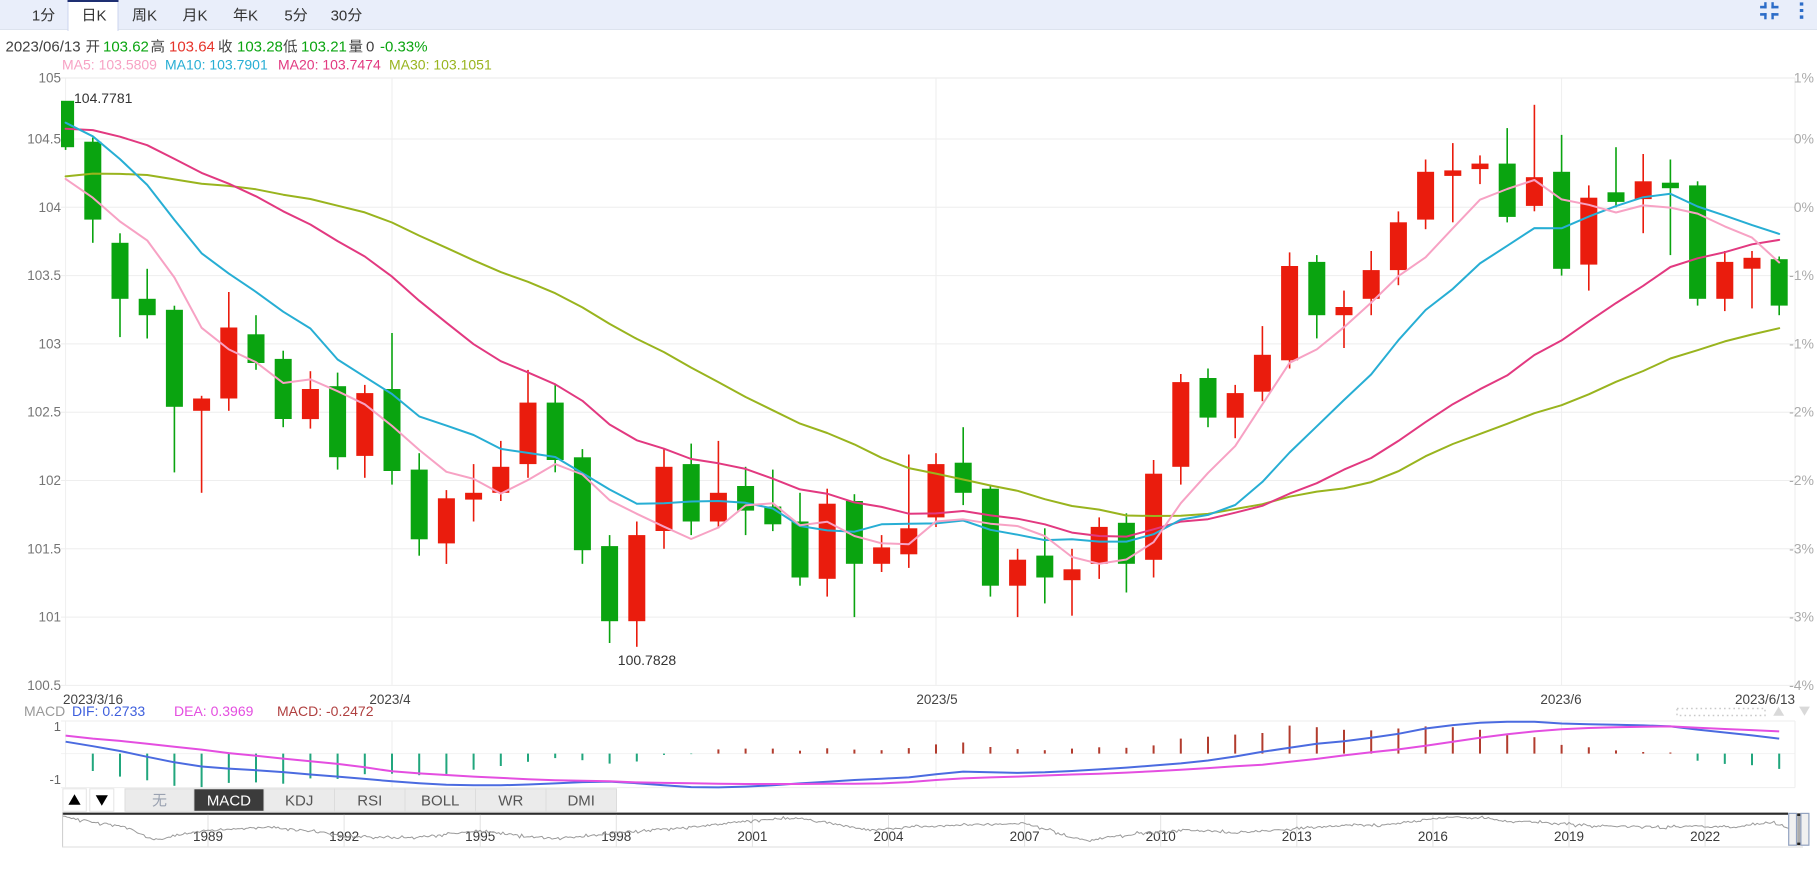 The height and width of the screenshot is (889, 1817). I want to click on svg-text: 1%, so click(1804, 78).